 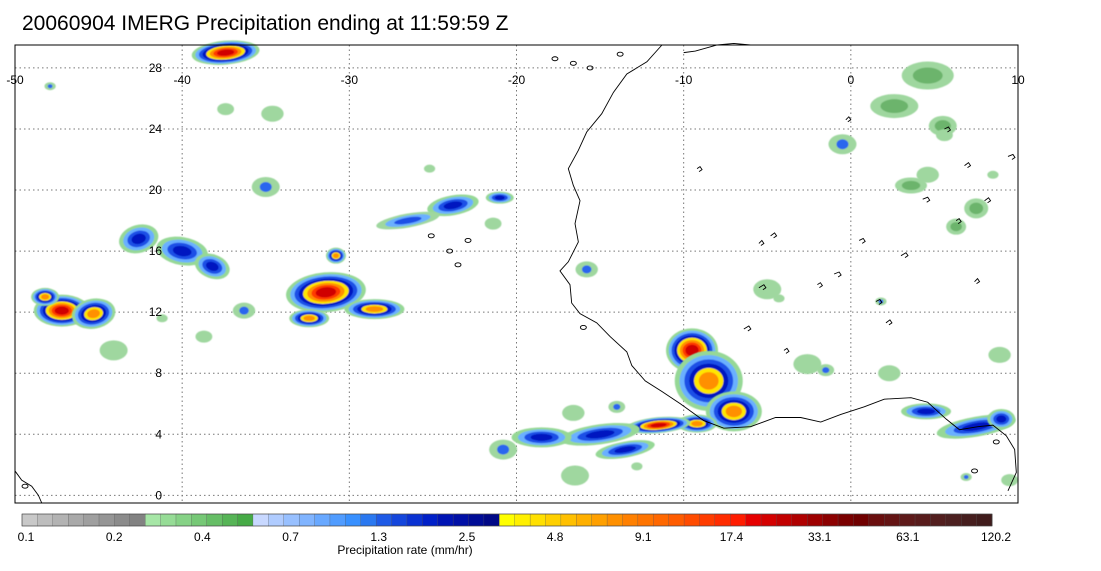 I want to click on colorbar-tick-label: 120.2, so click(x=996, y=537).